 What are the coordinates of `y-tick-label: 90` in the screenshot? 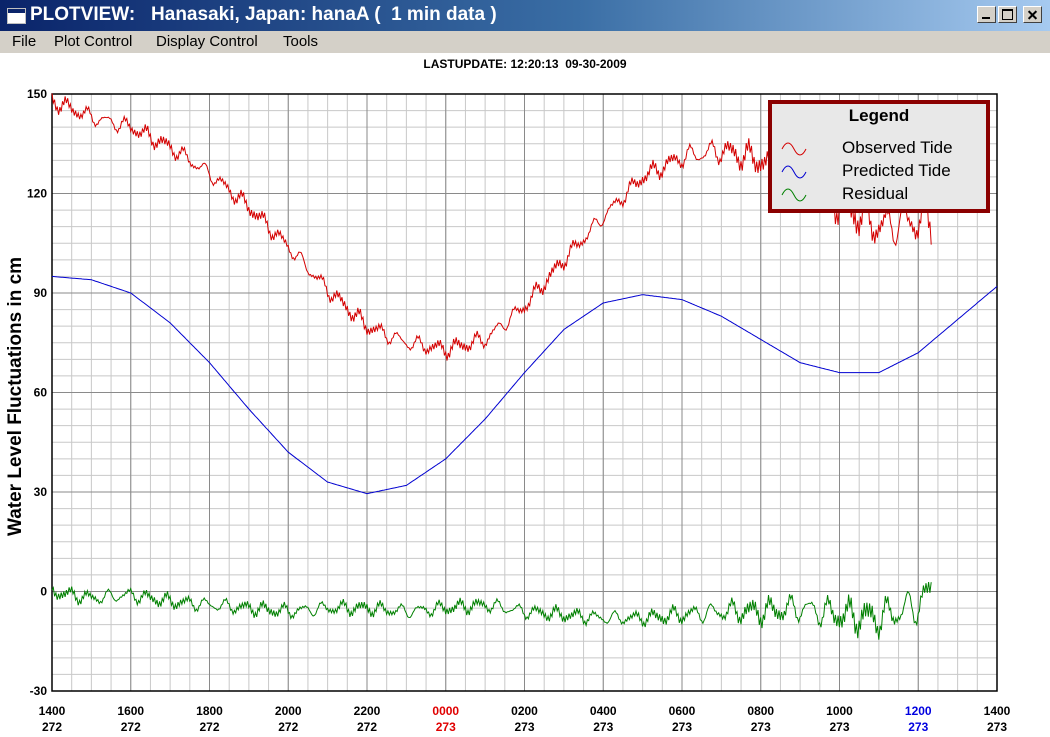 It's located at (41, 293).